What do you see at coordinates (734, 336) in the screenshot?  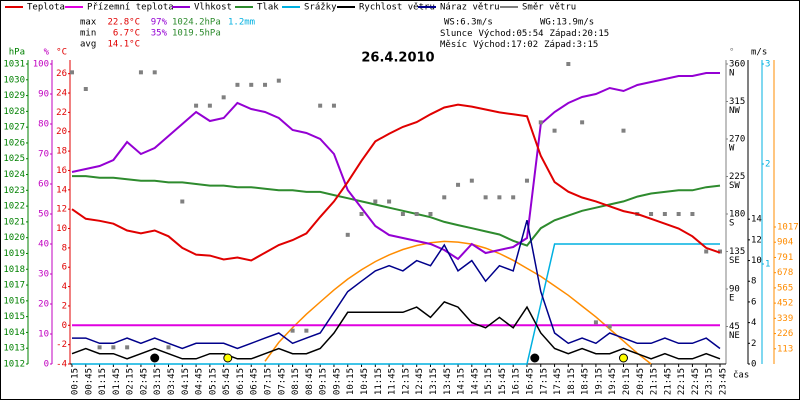 I see `compass-label: NE` at bounding box center [734, 336].